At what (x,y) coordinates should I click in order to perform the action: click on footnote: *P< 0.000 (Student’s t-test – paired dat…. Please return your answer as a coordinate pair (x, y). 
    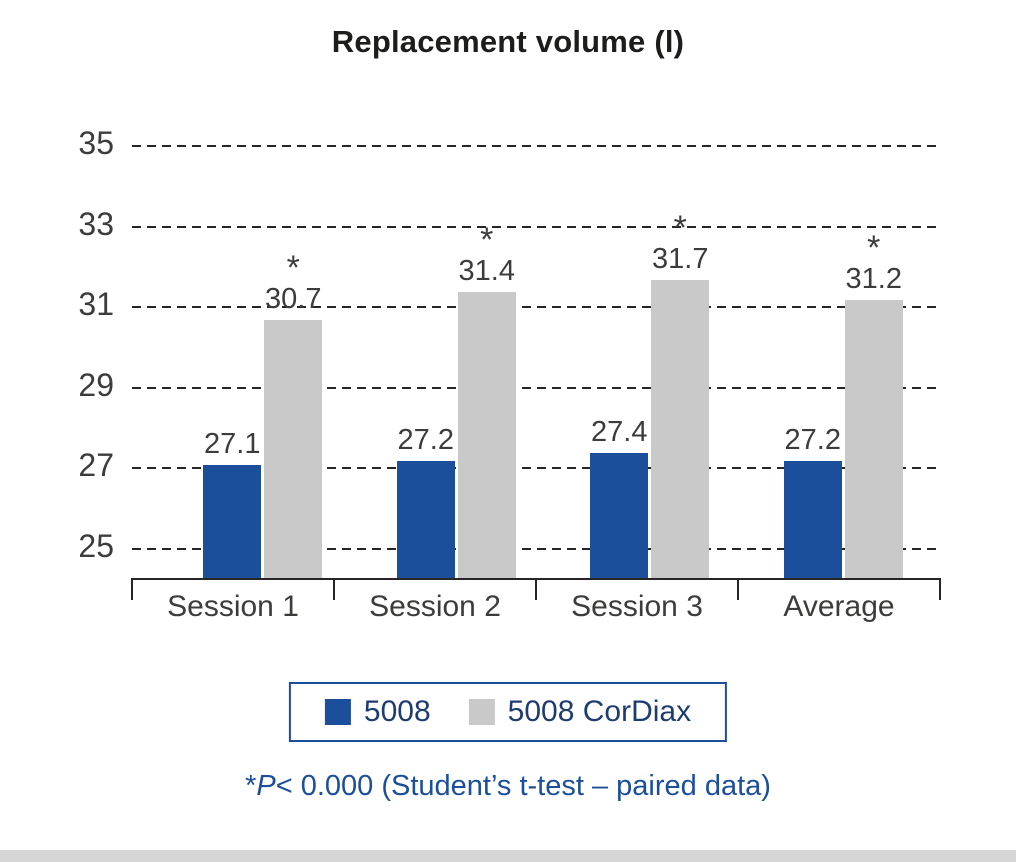
    Looking at the image, I should click on (508, 786).